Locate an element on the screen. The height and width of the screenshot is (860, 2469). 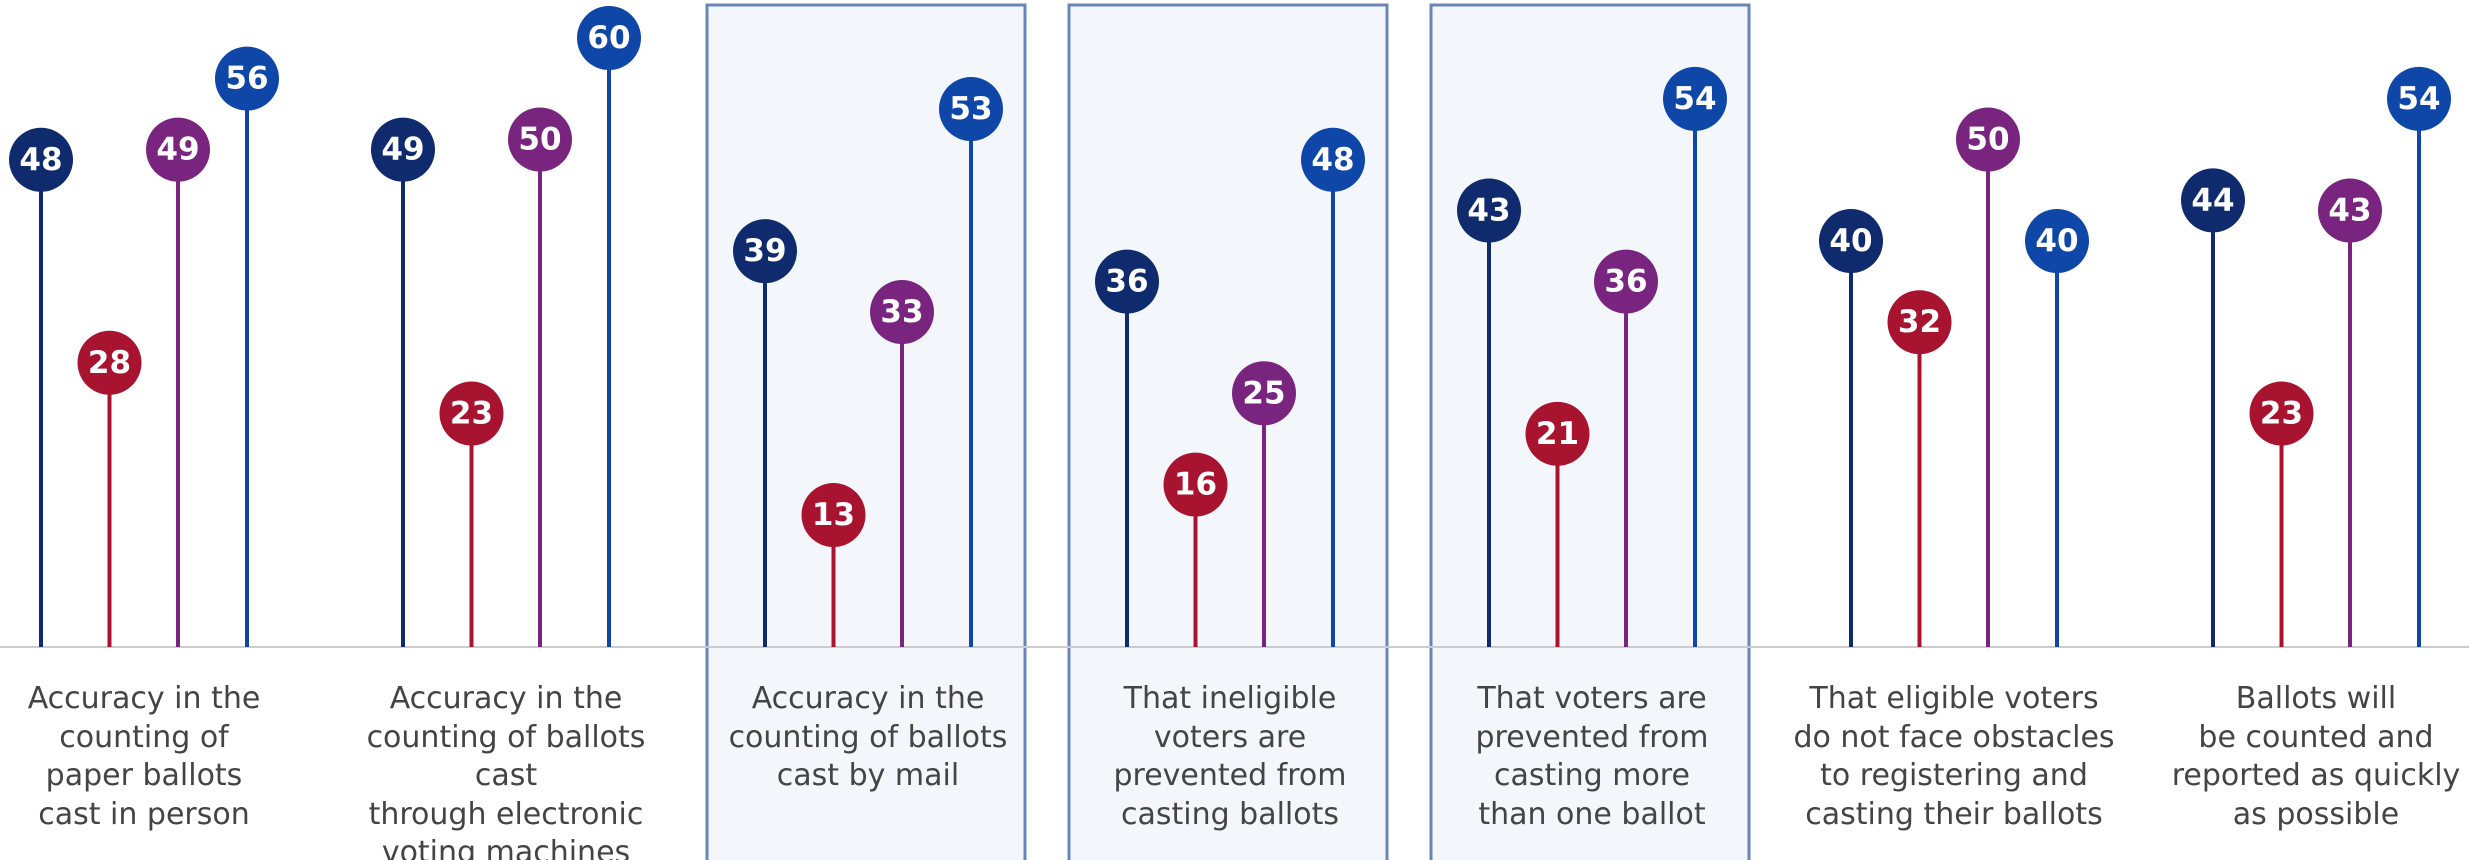
value-label: 32 is located at coordinates (1919, 322).